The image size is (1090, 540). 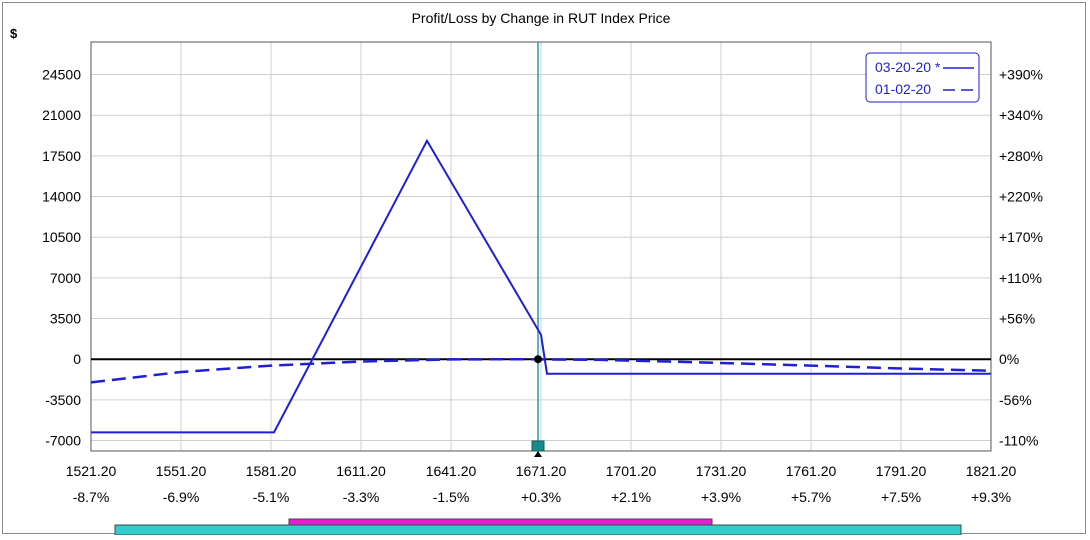 I want to click on x-tick-label-price: 1701.20, so click(x=631, y=471).